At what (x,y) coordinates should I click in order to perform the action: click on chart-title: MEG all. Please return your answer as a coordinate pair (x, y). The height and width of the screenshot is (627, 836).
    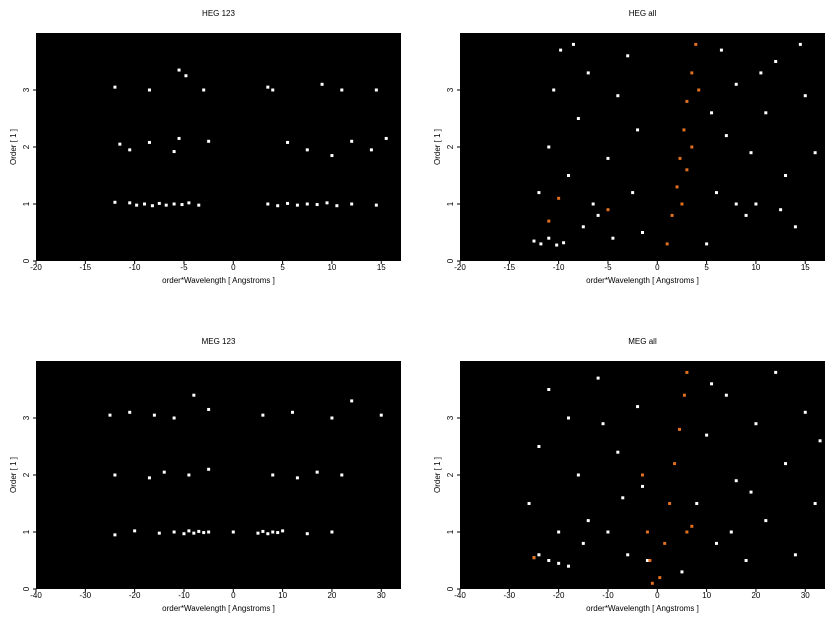
    Looking at the image, I should click on (642, 341).